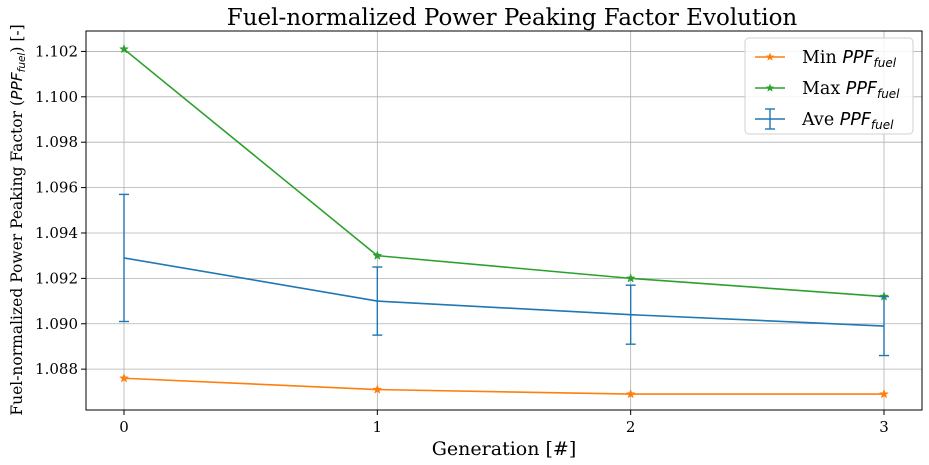  I want to click on legend-name-min: Min, so click(822, 58).